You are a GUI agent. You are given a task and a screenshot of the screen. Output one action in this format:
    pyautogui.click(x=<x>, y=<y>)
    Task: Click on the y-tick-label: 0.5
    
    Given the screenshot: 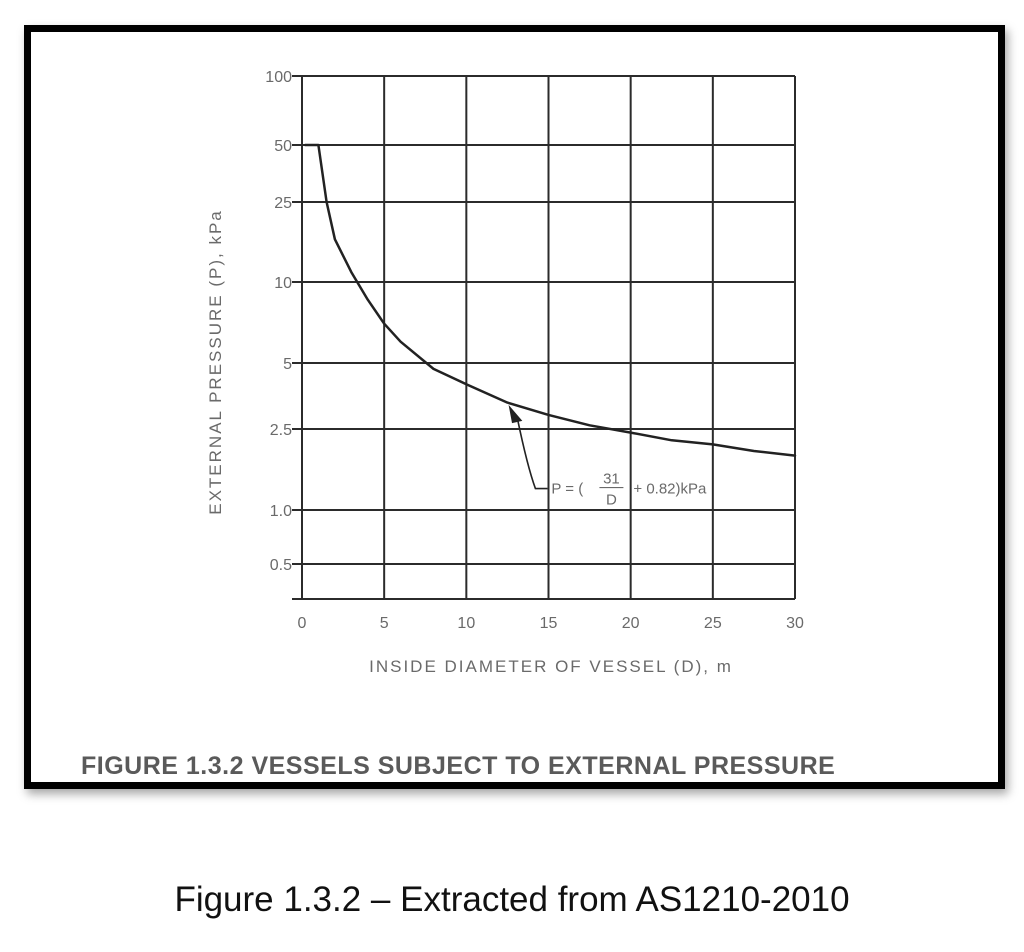 What is the action you would take?
    pyautogui.click(x=281, y=565)
    